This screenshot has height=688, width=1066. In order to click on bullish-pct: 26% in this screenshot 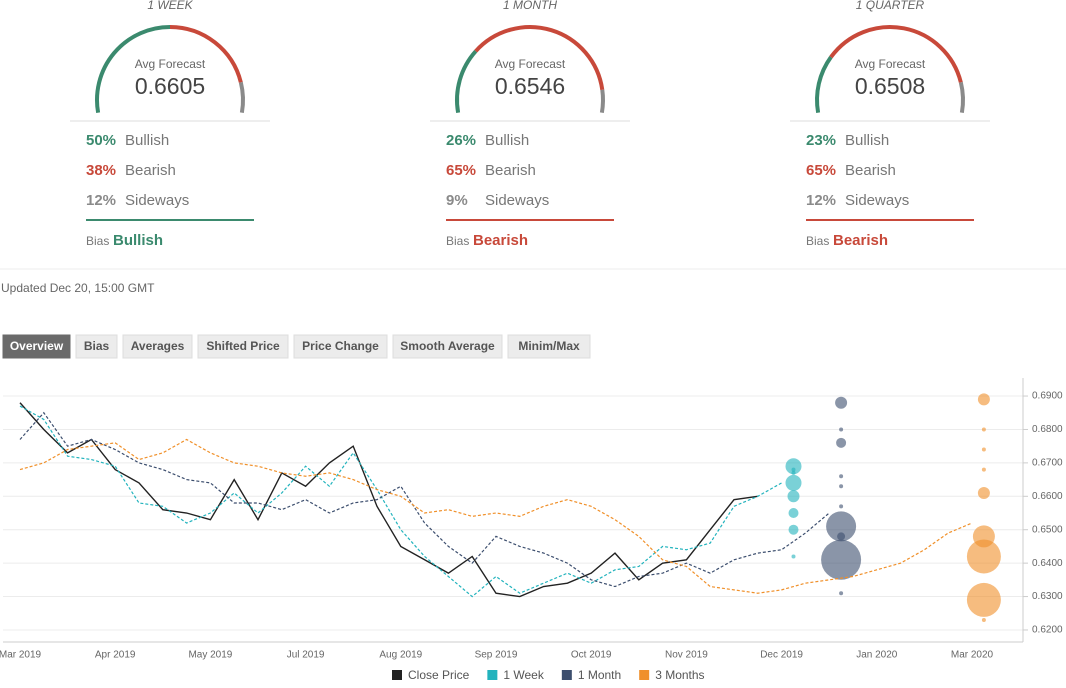, I will do `click(461, 140)`.